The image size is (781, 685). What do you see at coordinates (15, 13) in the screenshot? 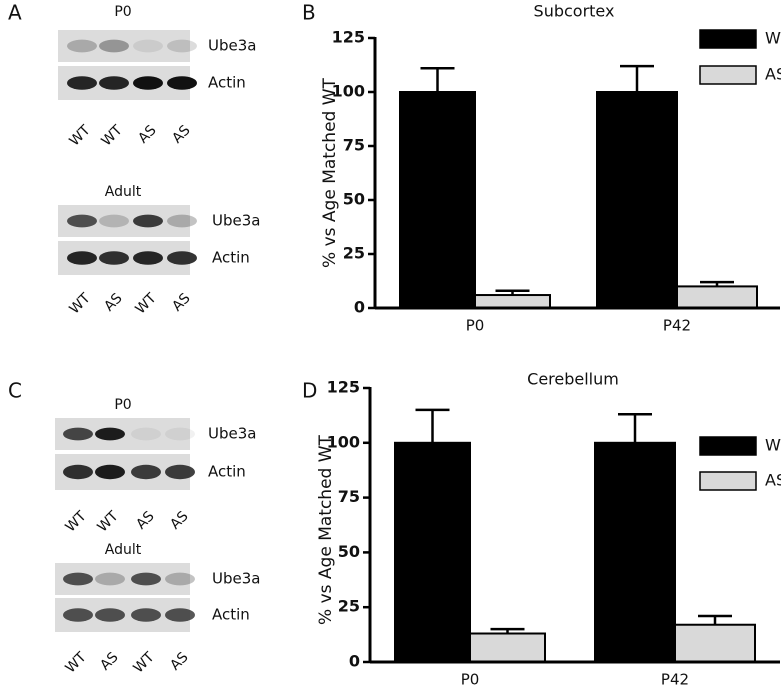
I see `panel-letter: A` at bounding box center [15, 13].